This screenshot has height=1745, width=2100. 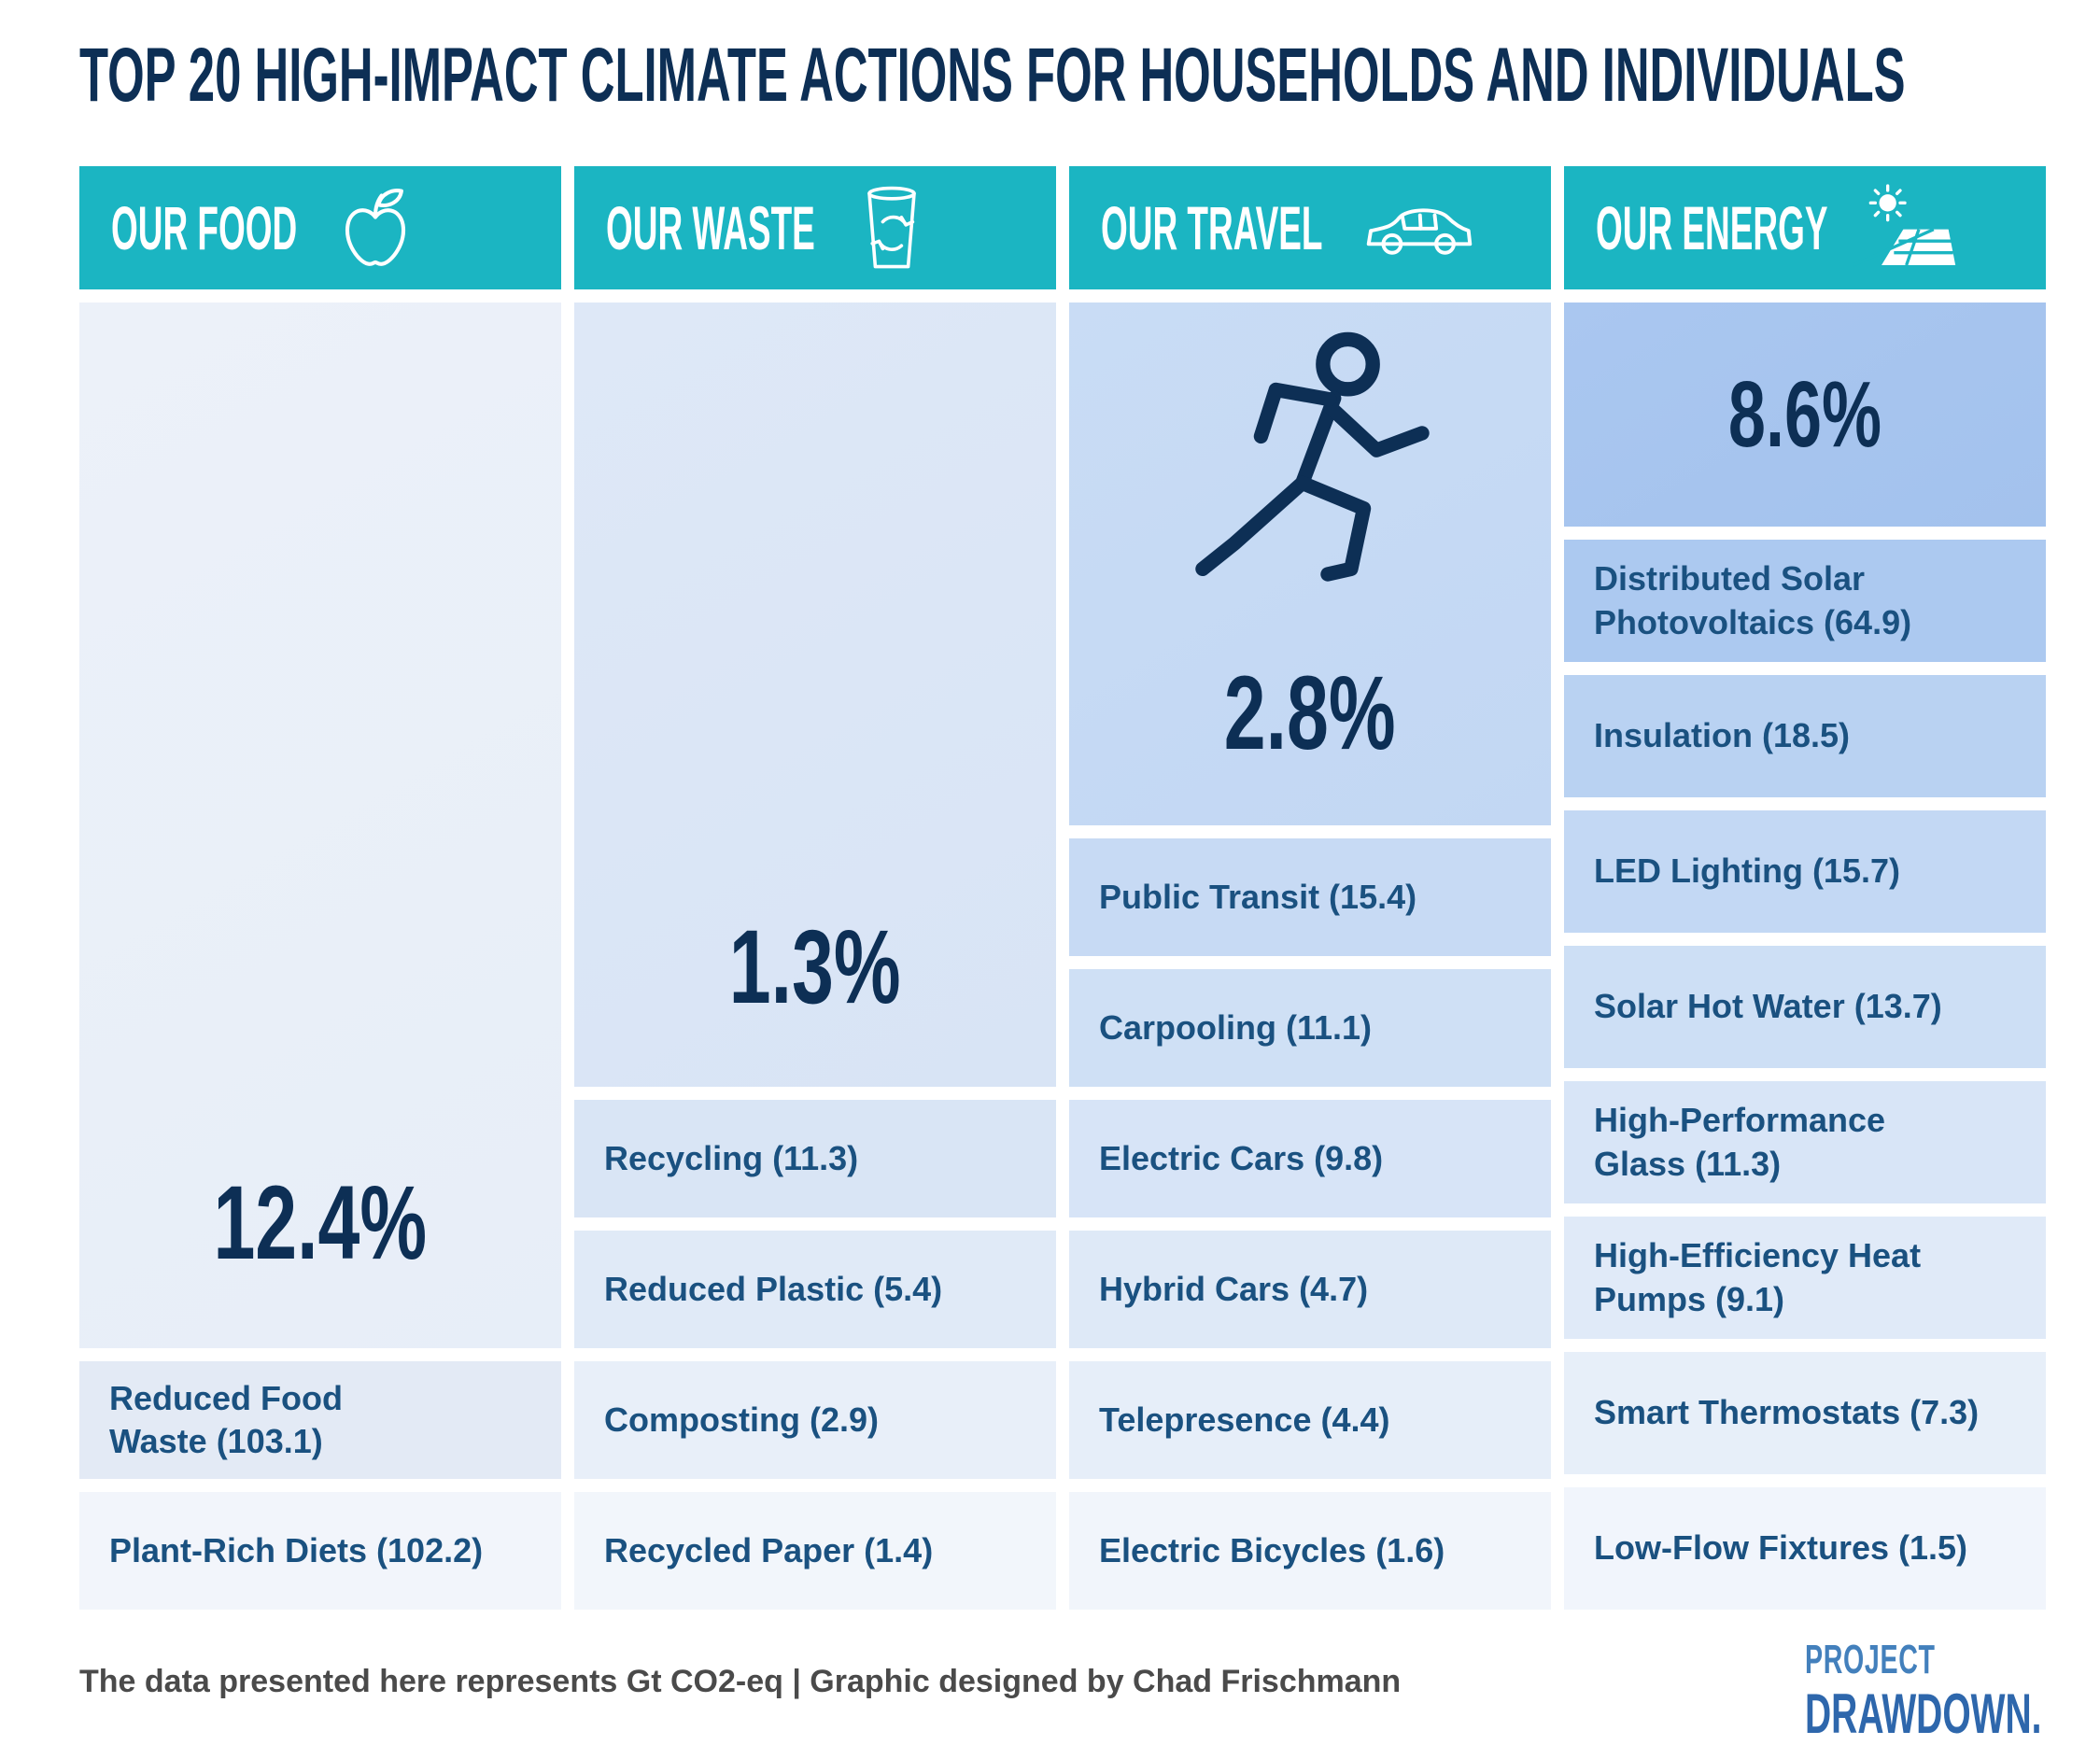 I want to click on runner-icon, so click(x=1313, y=456).